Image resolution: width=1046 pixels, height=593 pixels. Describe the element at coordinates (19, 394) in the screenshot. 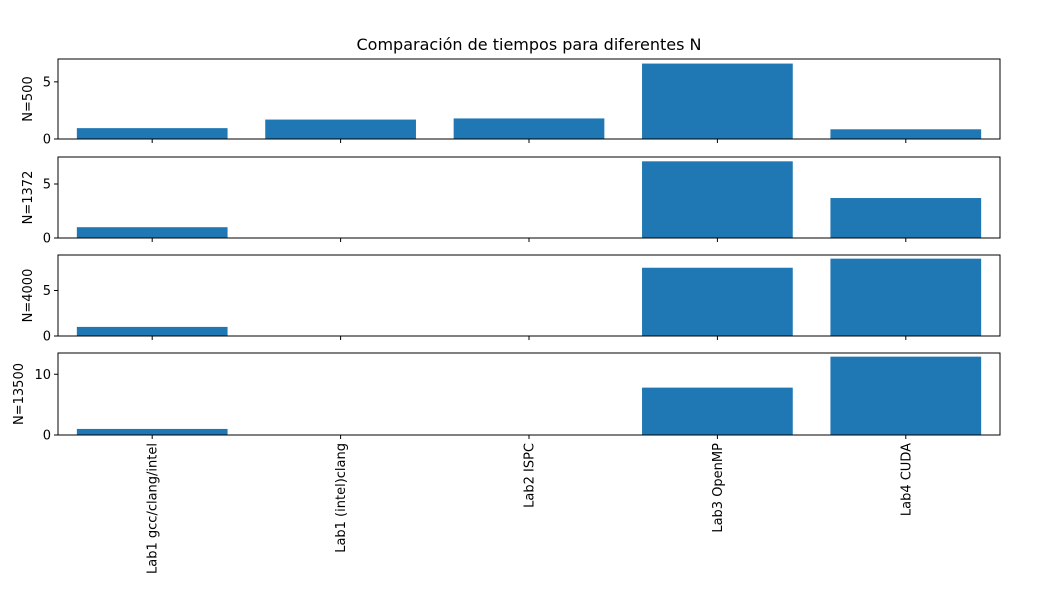

I see `y-axis-label: N=13500` at that location.